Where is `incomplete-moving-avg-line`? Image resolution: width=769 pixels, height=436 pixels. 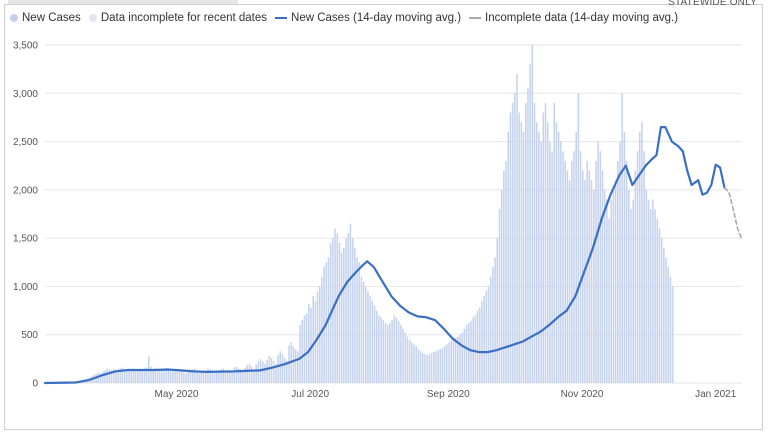 incomplete-moving-avg-line is located at coordinates (733, 214).